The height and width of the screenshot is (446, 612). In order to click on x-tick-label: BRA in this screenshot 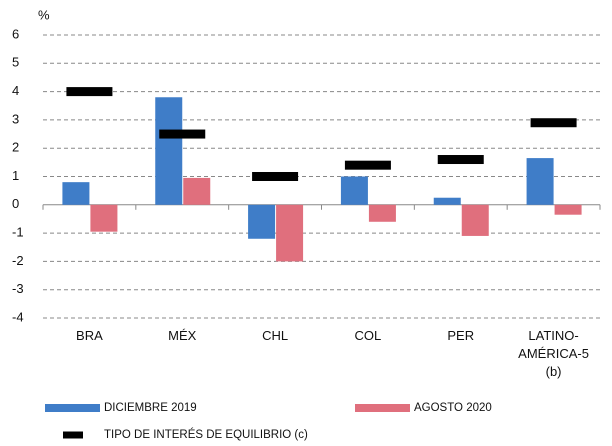, I will do `click(89, 335)`.